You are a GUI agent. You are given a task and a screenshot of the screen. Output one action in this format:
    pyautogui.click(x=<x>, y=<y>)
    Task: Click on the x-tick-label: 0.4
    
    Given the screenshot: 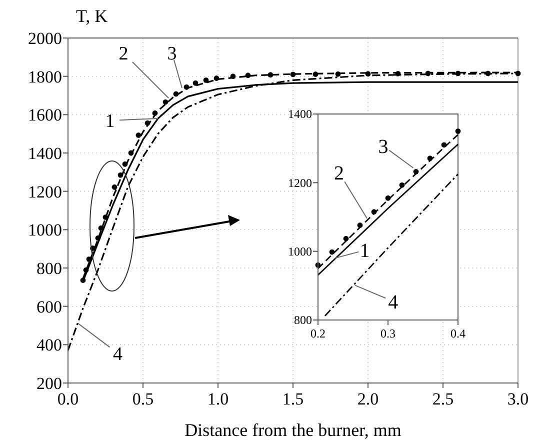 What is the action you would take?
    pyautogui.click(x=458, y=333)
    